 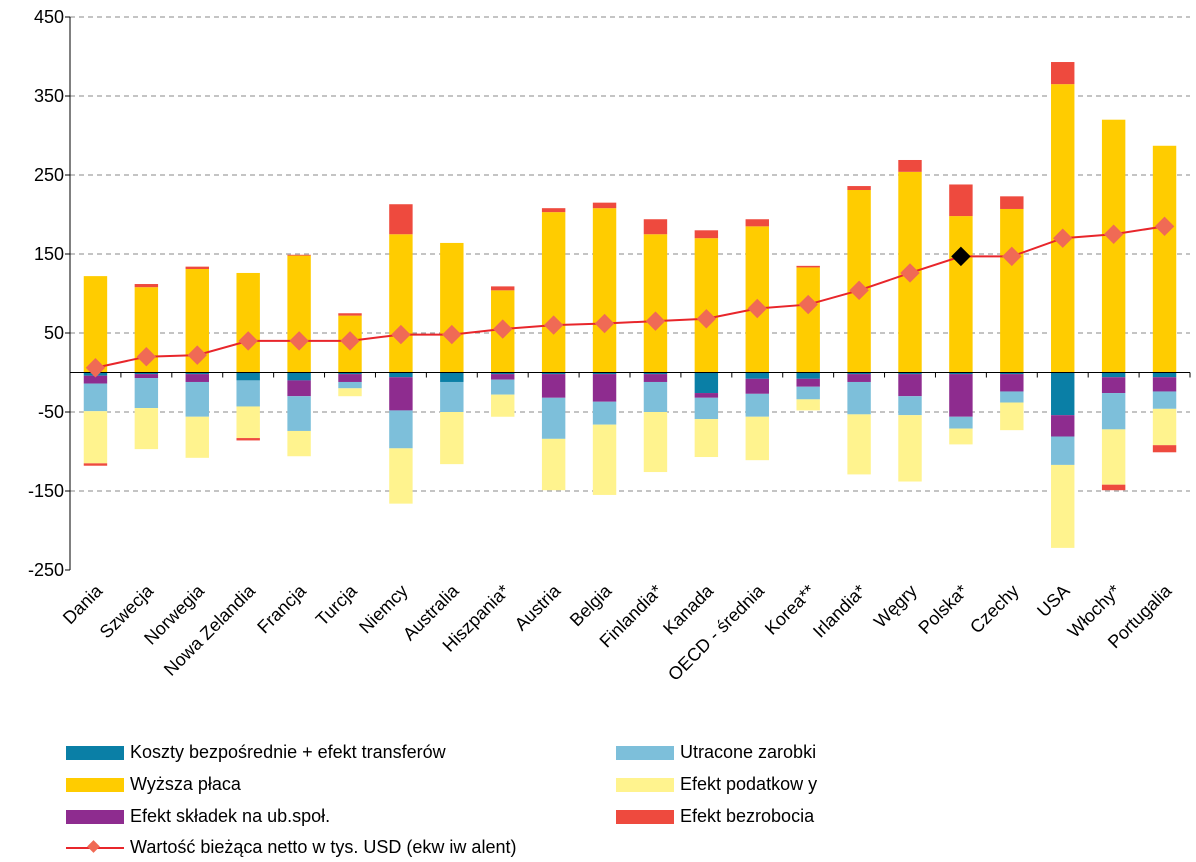 I want to click on x-tick-label: Irlandia*, so click(x=839, y=611).